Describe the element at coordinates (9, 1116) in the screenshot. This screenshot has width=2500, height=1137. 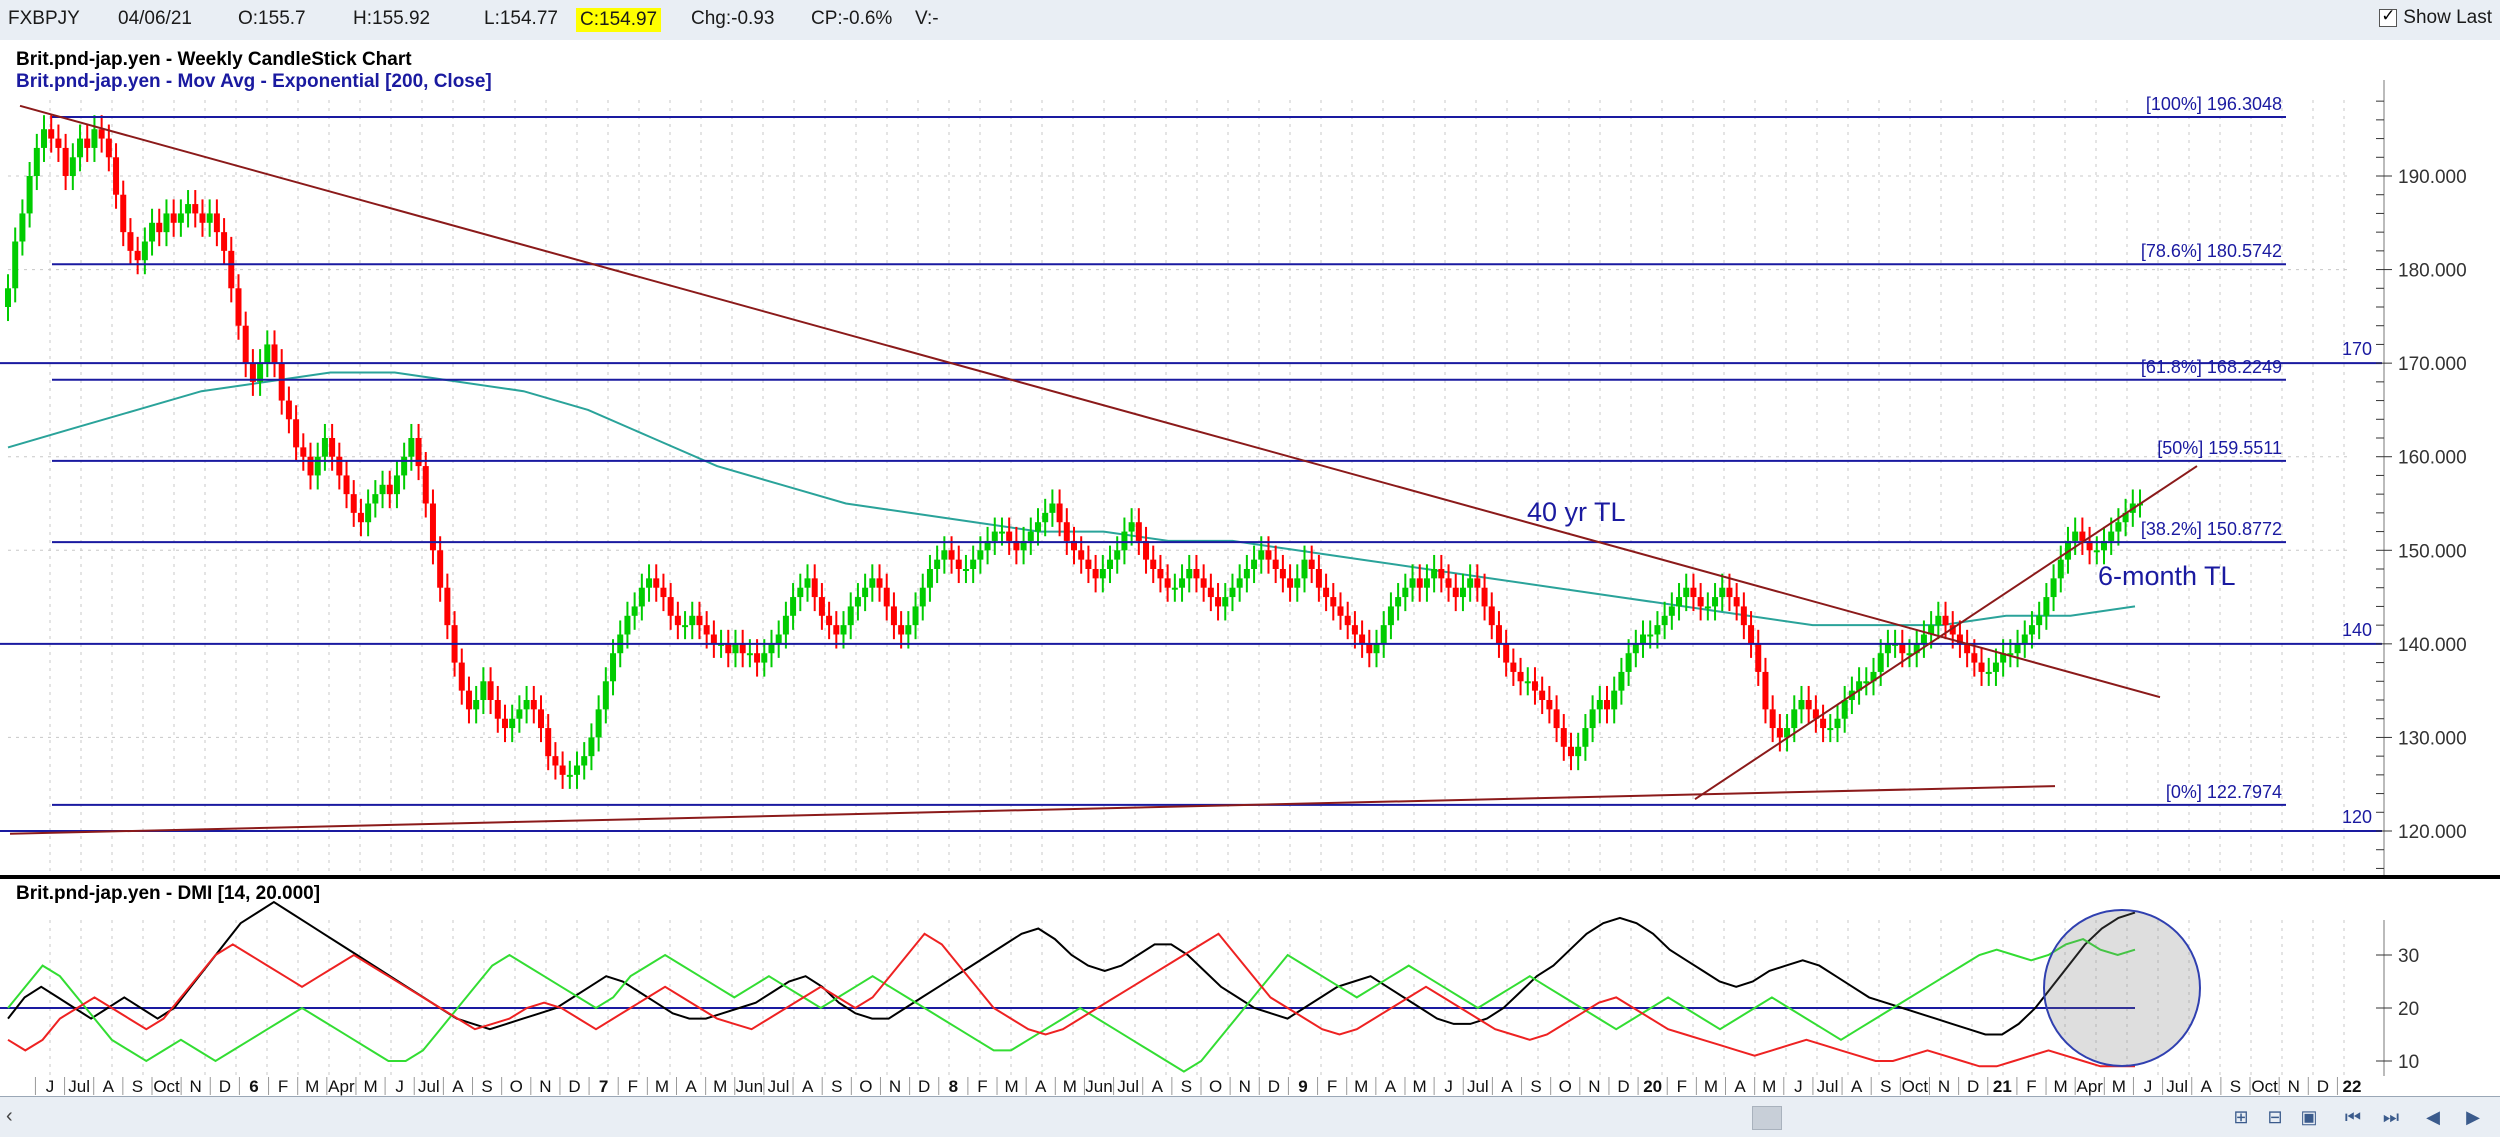
I see `scroll-left-arrow-icon: ‹` at that location.